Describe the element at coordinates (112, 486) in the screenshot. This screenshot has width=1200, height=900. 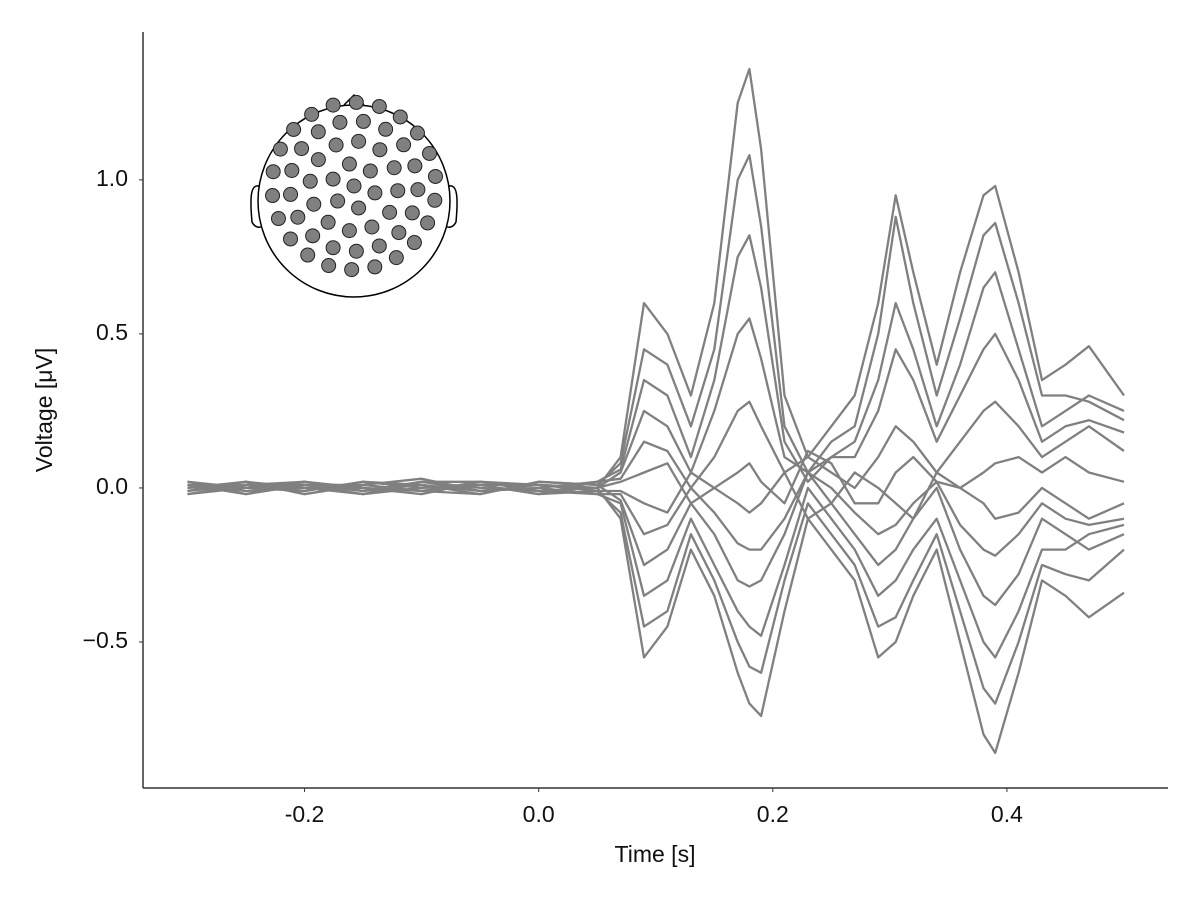
I see `y-tick-label: 0.0` at that location.